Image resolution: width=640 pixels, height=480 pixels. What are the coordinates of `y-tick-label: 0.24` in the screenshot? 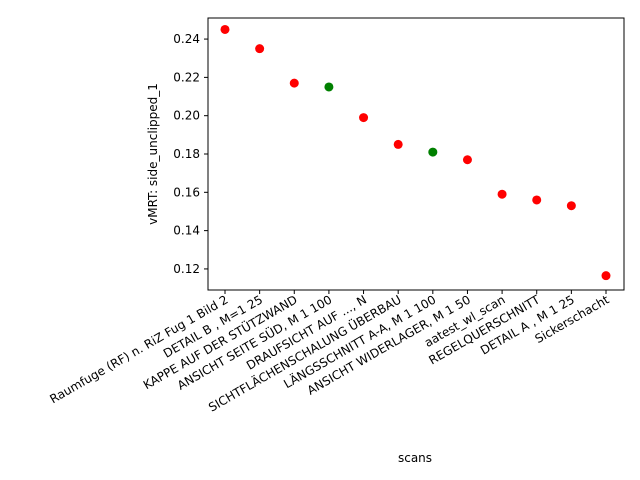 It's located at (186, 39).